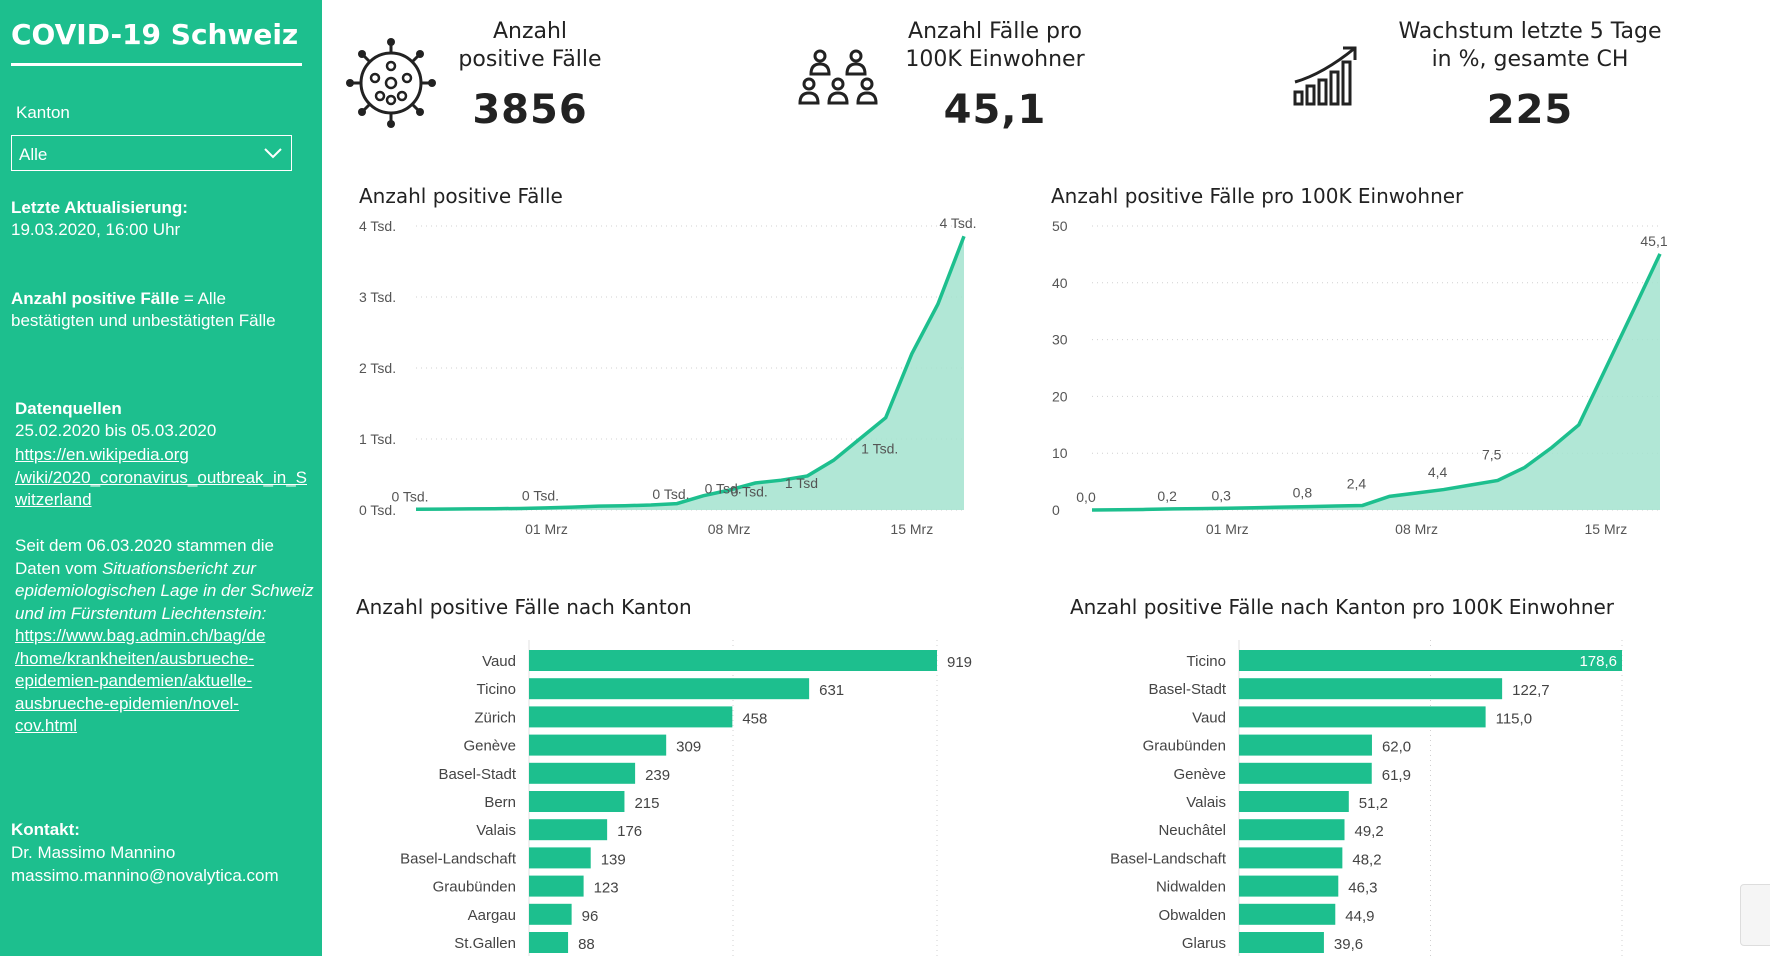 This screenshot has width=1770, height=956. Describe the element at coordinates (485, 943) in the screenshot. I see `category-label: St.Gallen` at that location.